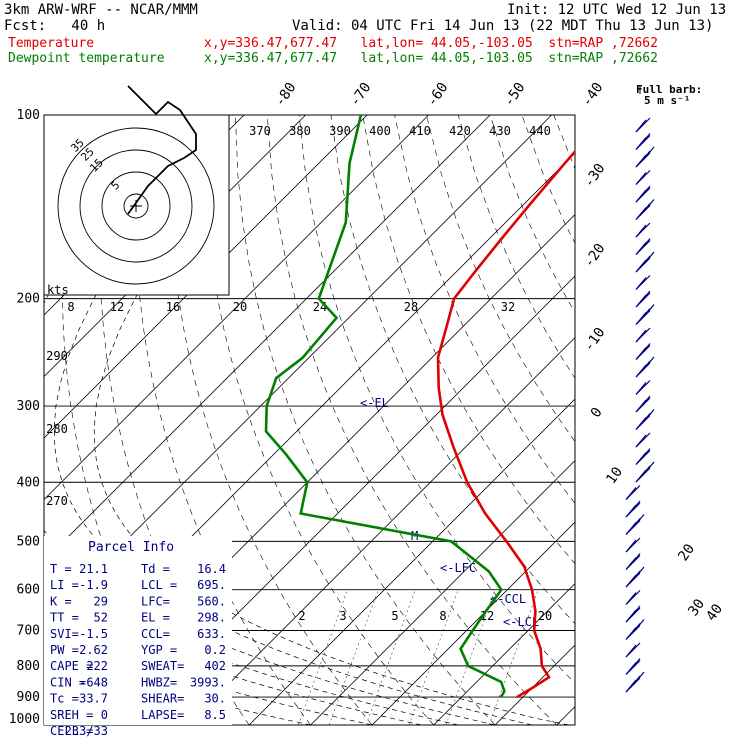 This screenshot has width=740, height=740. Describe the element at coordinates (71, 715) in the screenshot. I see `parcel-row-label: SREH =` at that location.